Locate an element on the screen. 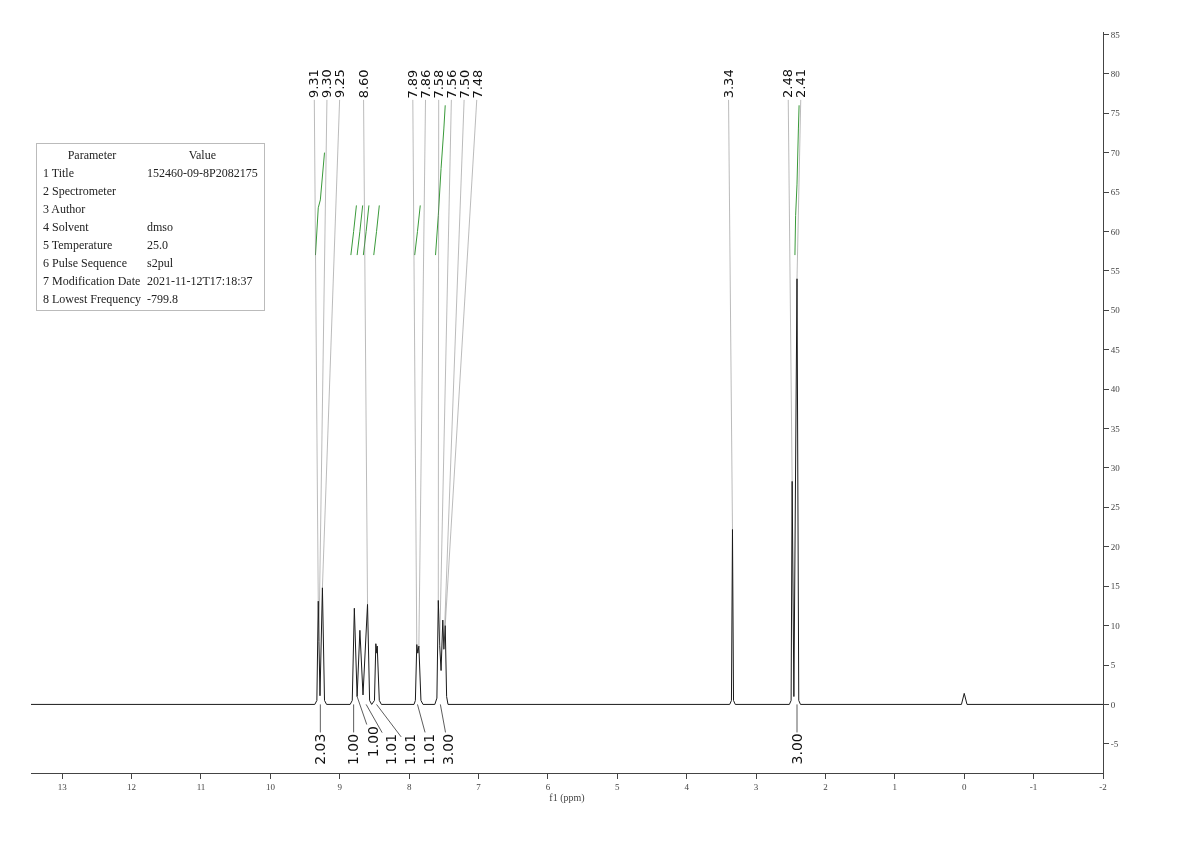  y-tick-label: 45 is located at coordinates (1115, 349).